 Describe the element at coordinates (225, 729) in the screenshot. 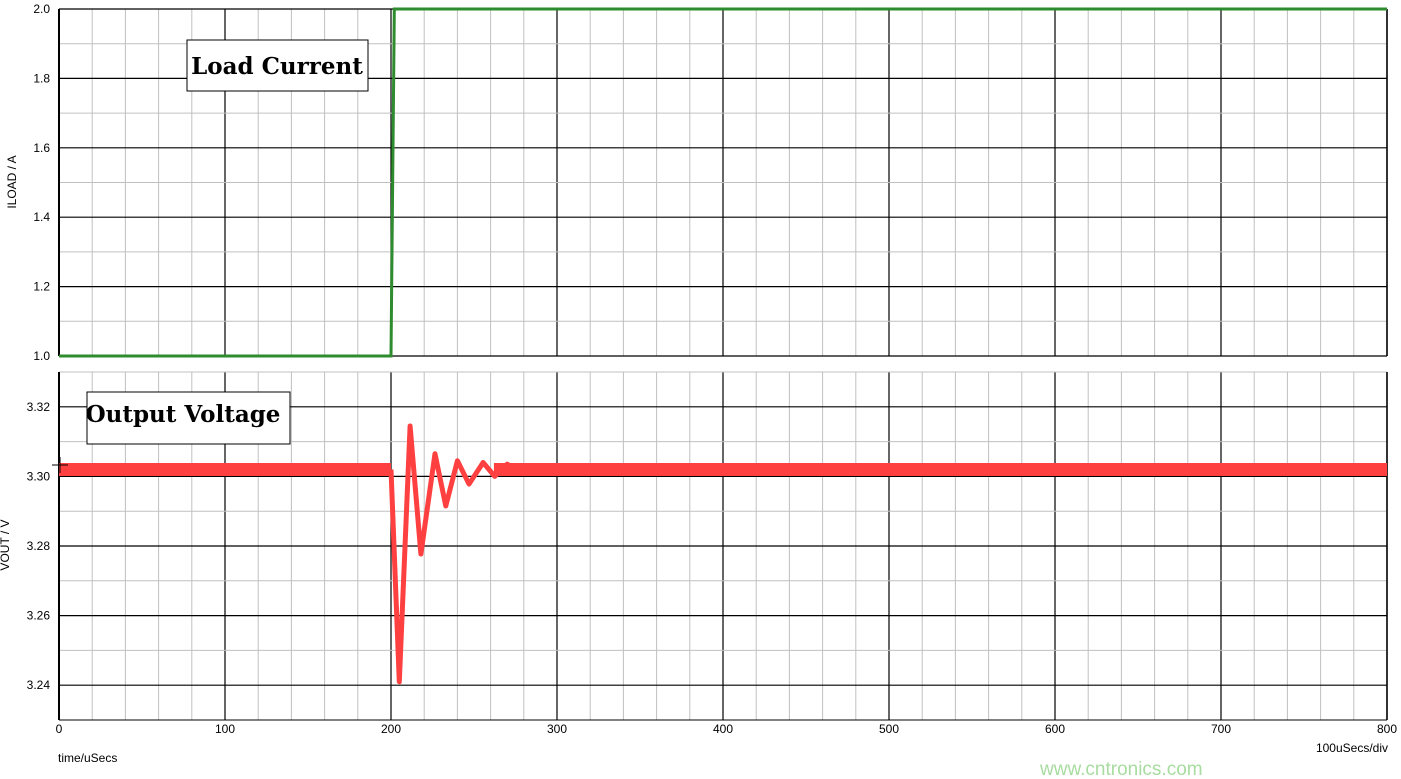

I see `x-tick-label: 100` at that location.